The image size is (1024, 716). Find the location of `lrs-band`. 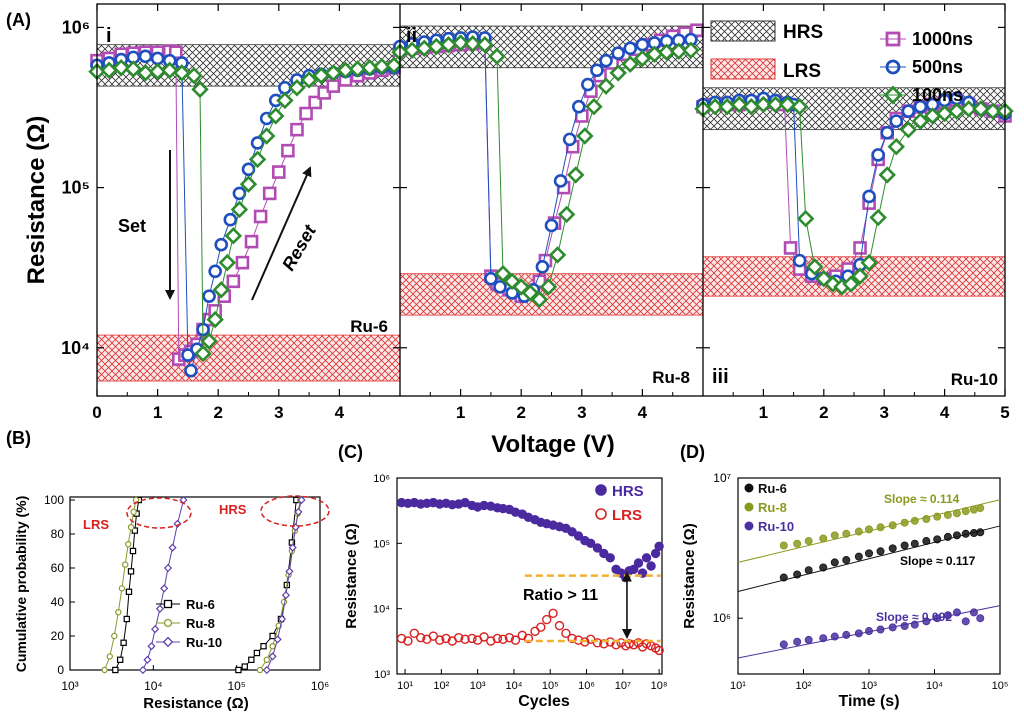

lrs-band is located at coordinates (551, 294).